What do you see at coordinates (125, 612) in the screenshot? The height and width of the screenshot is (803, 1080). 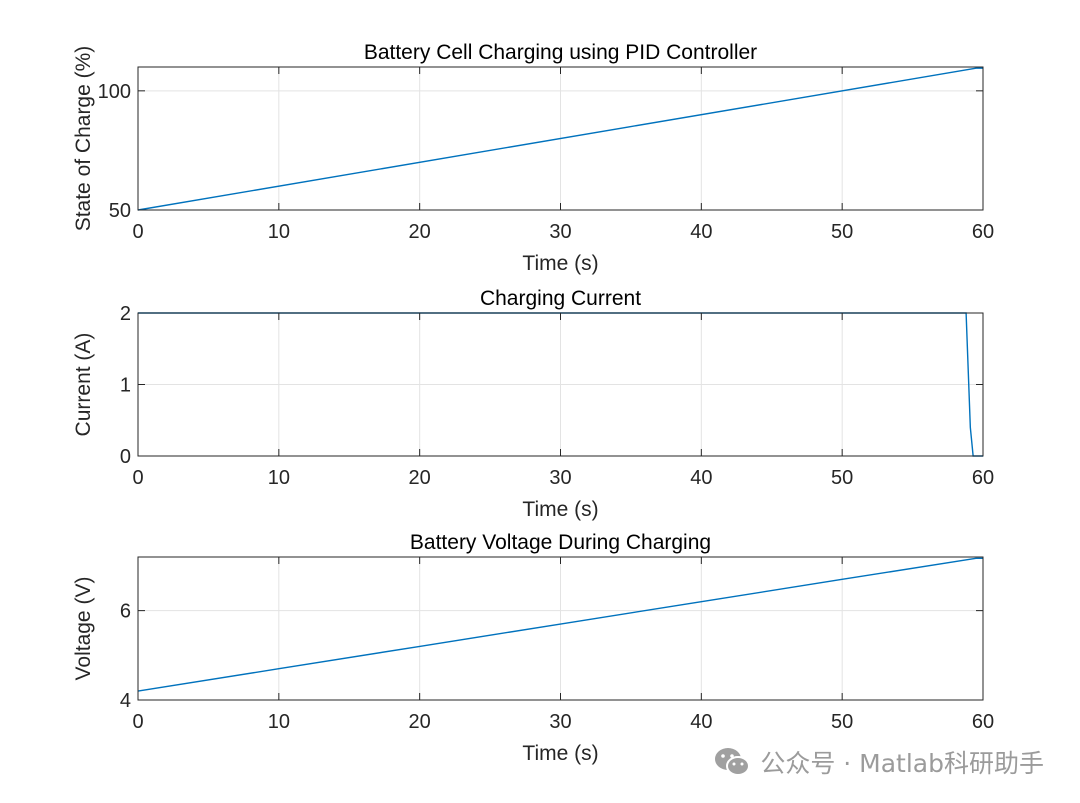 I see `y-tick-label: 6` at bounding box center [125, 612].